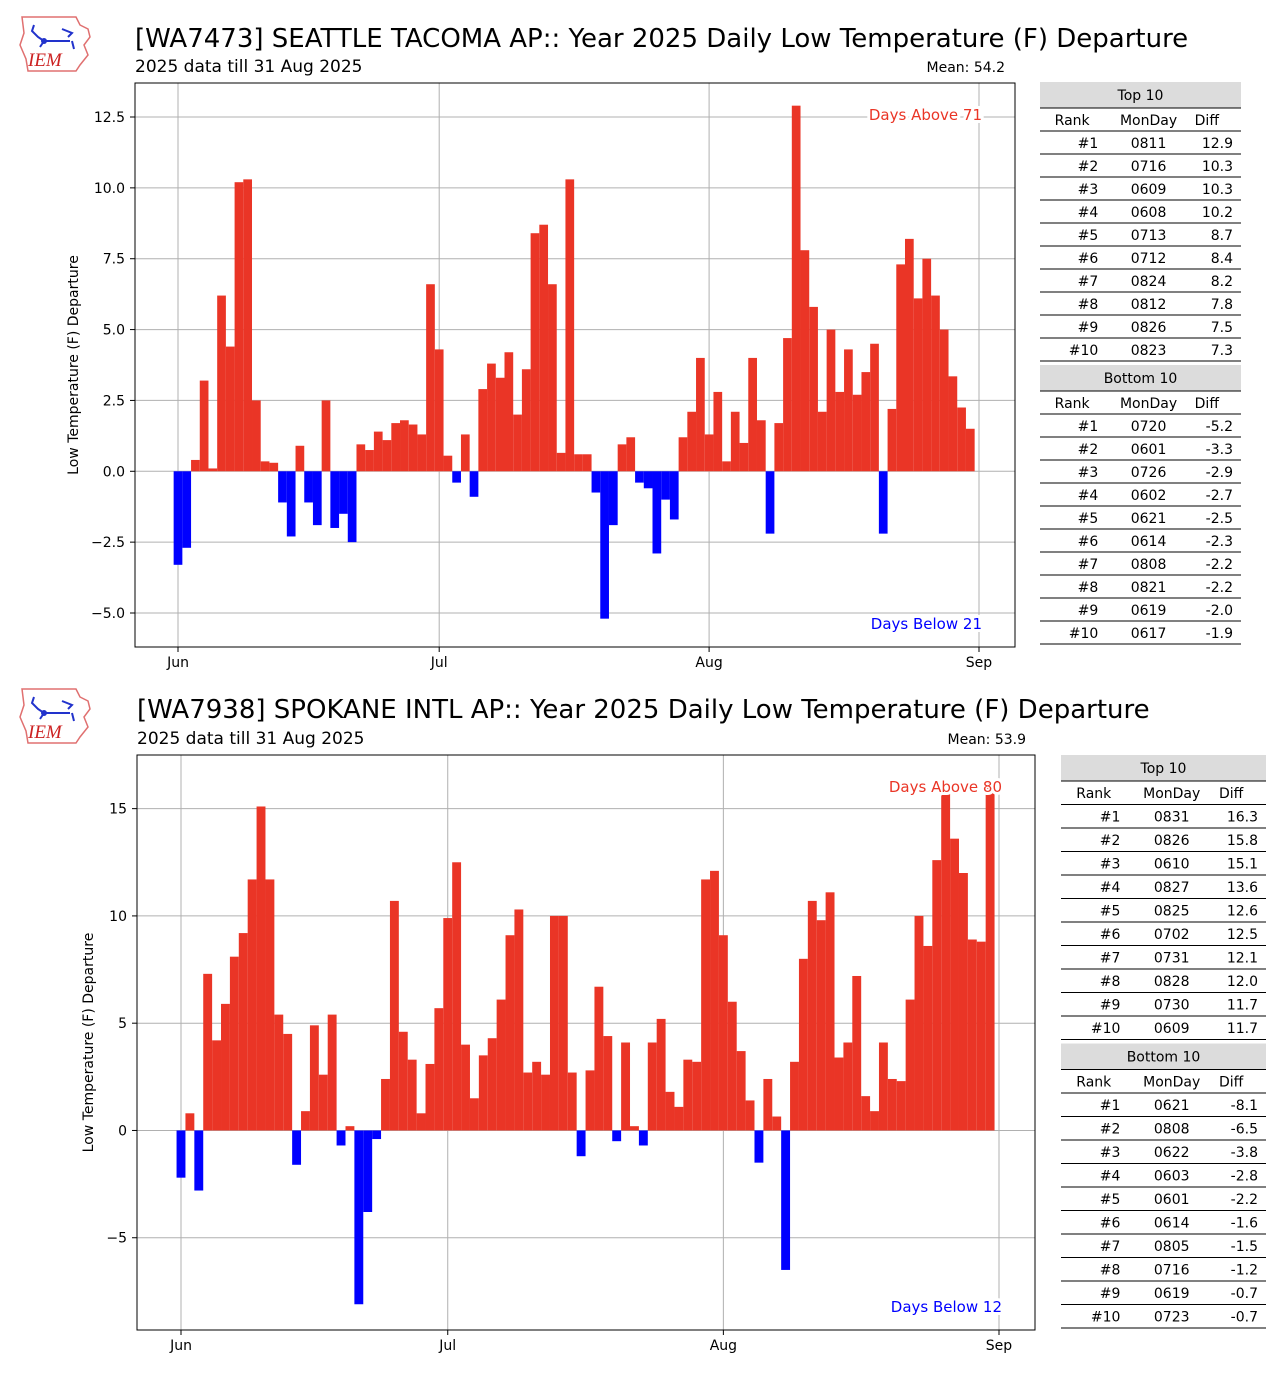  I want to click on x-tick-label: Jun, so click(177, 663).